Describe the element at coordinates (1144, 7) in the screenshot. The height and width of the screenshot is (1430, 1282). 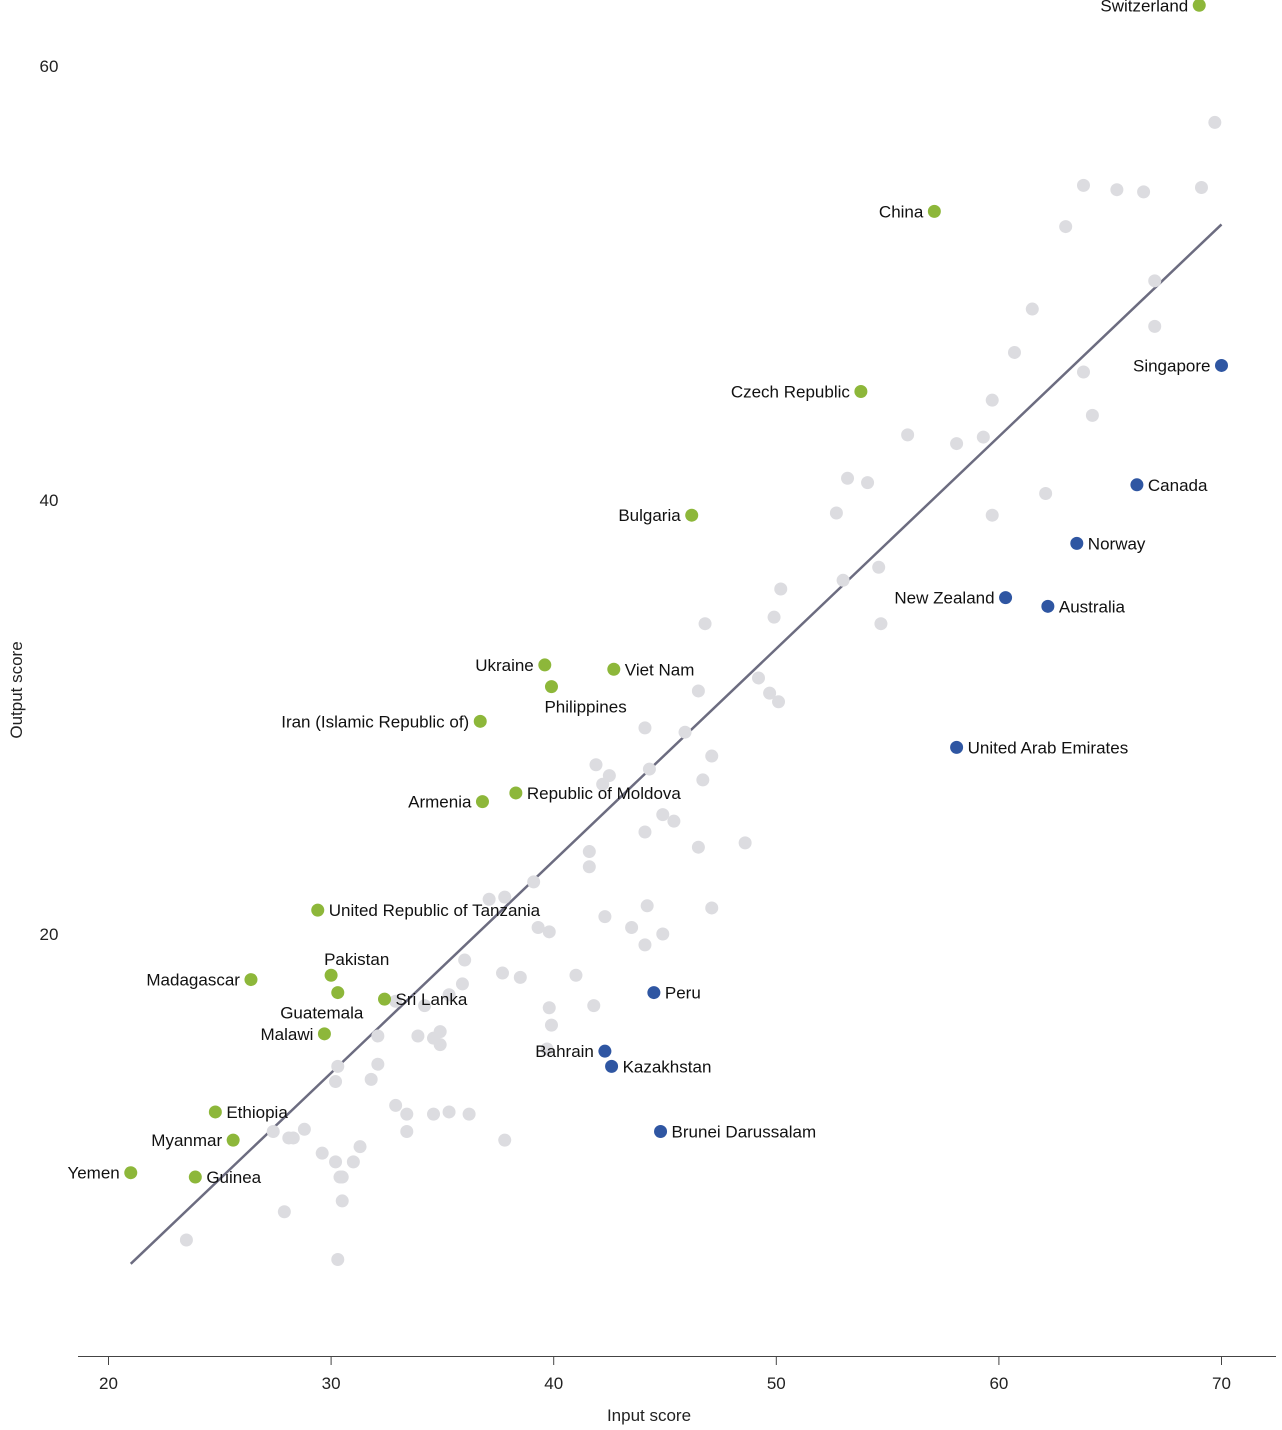
I see `point-label: Switzerland` at that location.